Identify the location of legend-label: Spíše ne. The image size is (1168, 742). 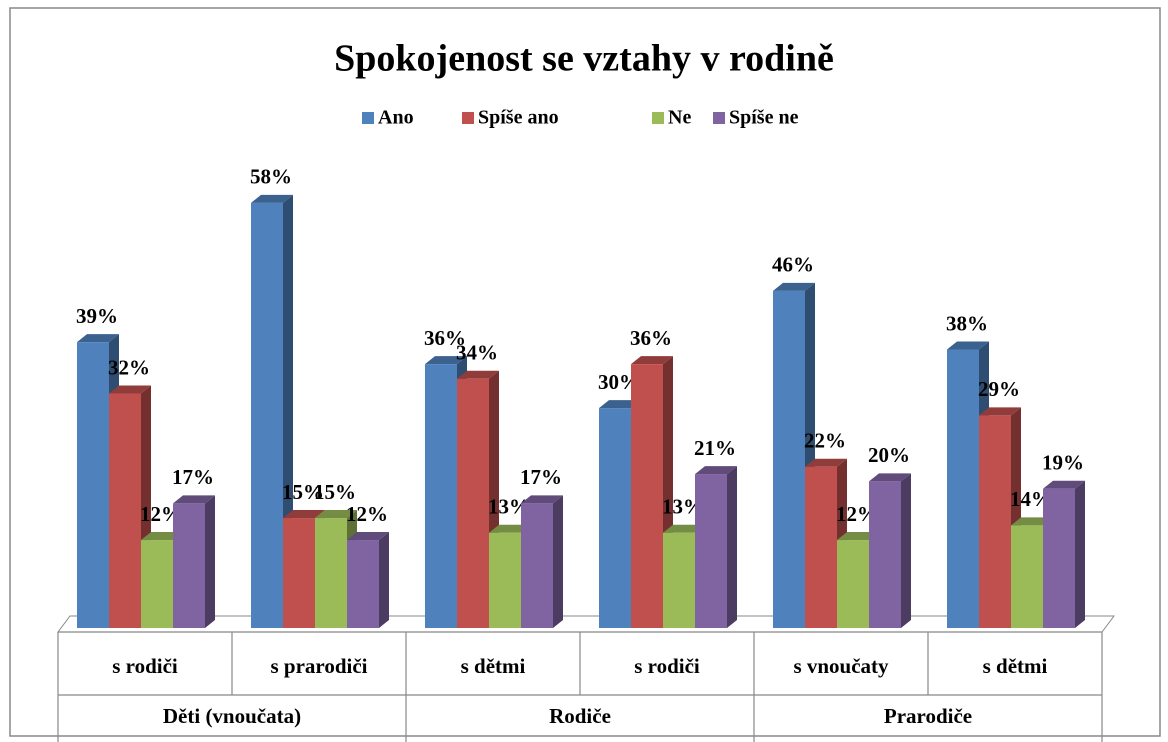
(764, 118).